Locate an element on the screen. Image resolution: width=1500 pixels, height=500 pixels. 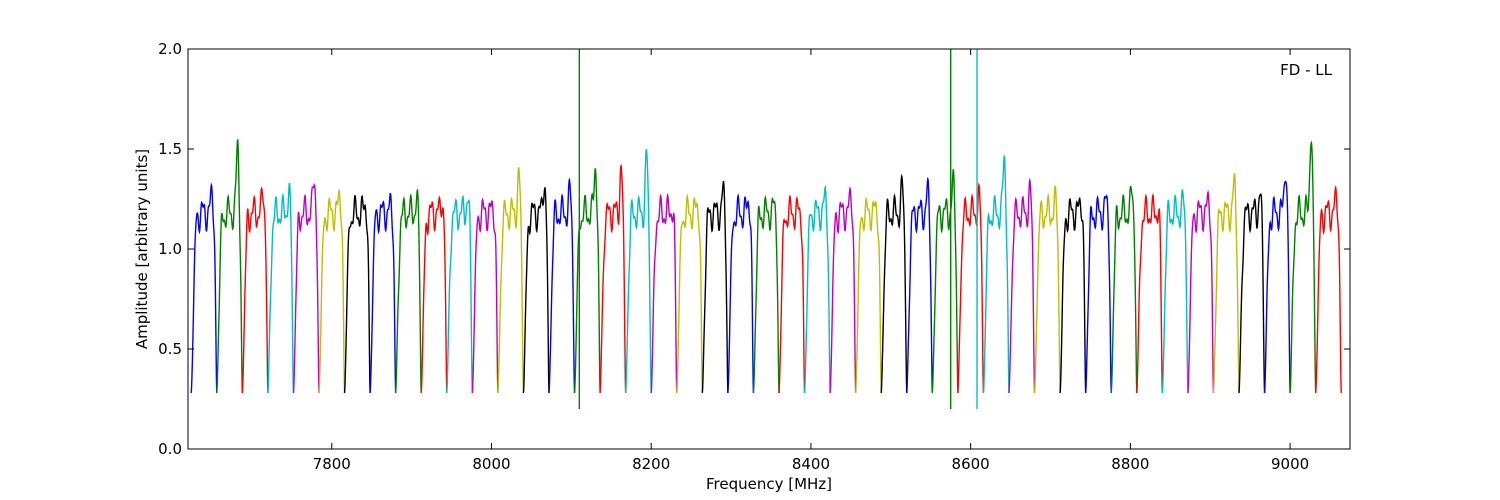
x-tick-label: 8600 is located at coordinates (971, 464).